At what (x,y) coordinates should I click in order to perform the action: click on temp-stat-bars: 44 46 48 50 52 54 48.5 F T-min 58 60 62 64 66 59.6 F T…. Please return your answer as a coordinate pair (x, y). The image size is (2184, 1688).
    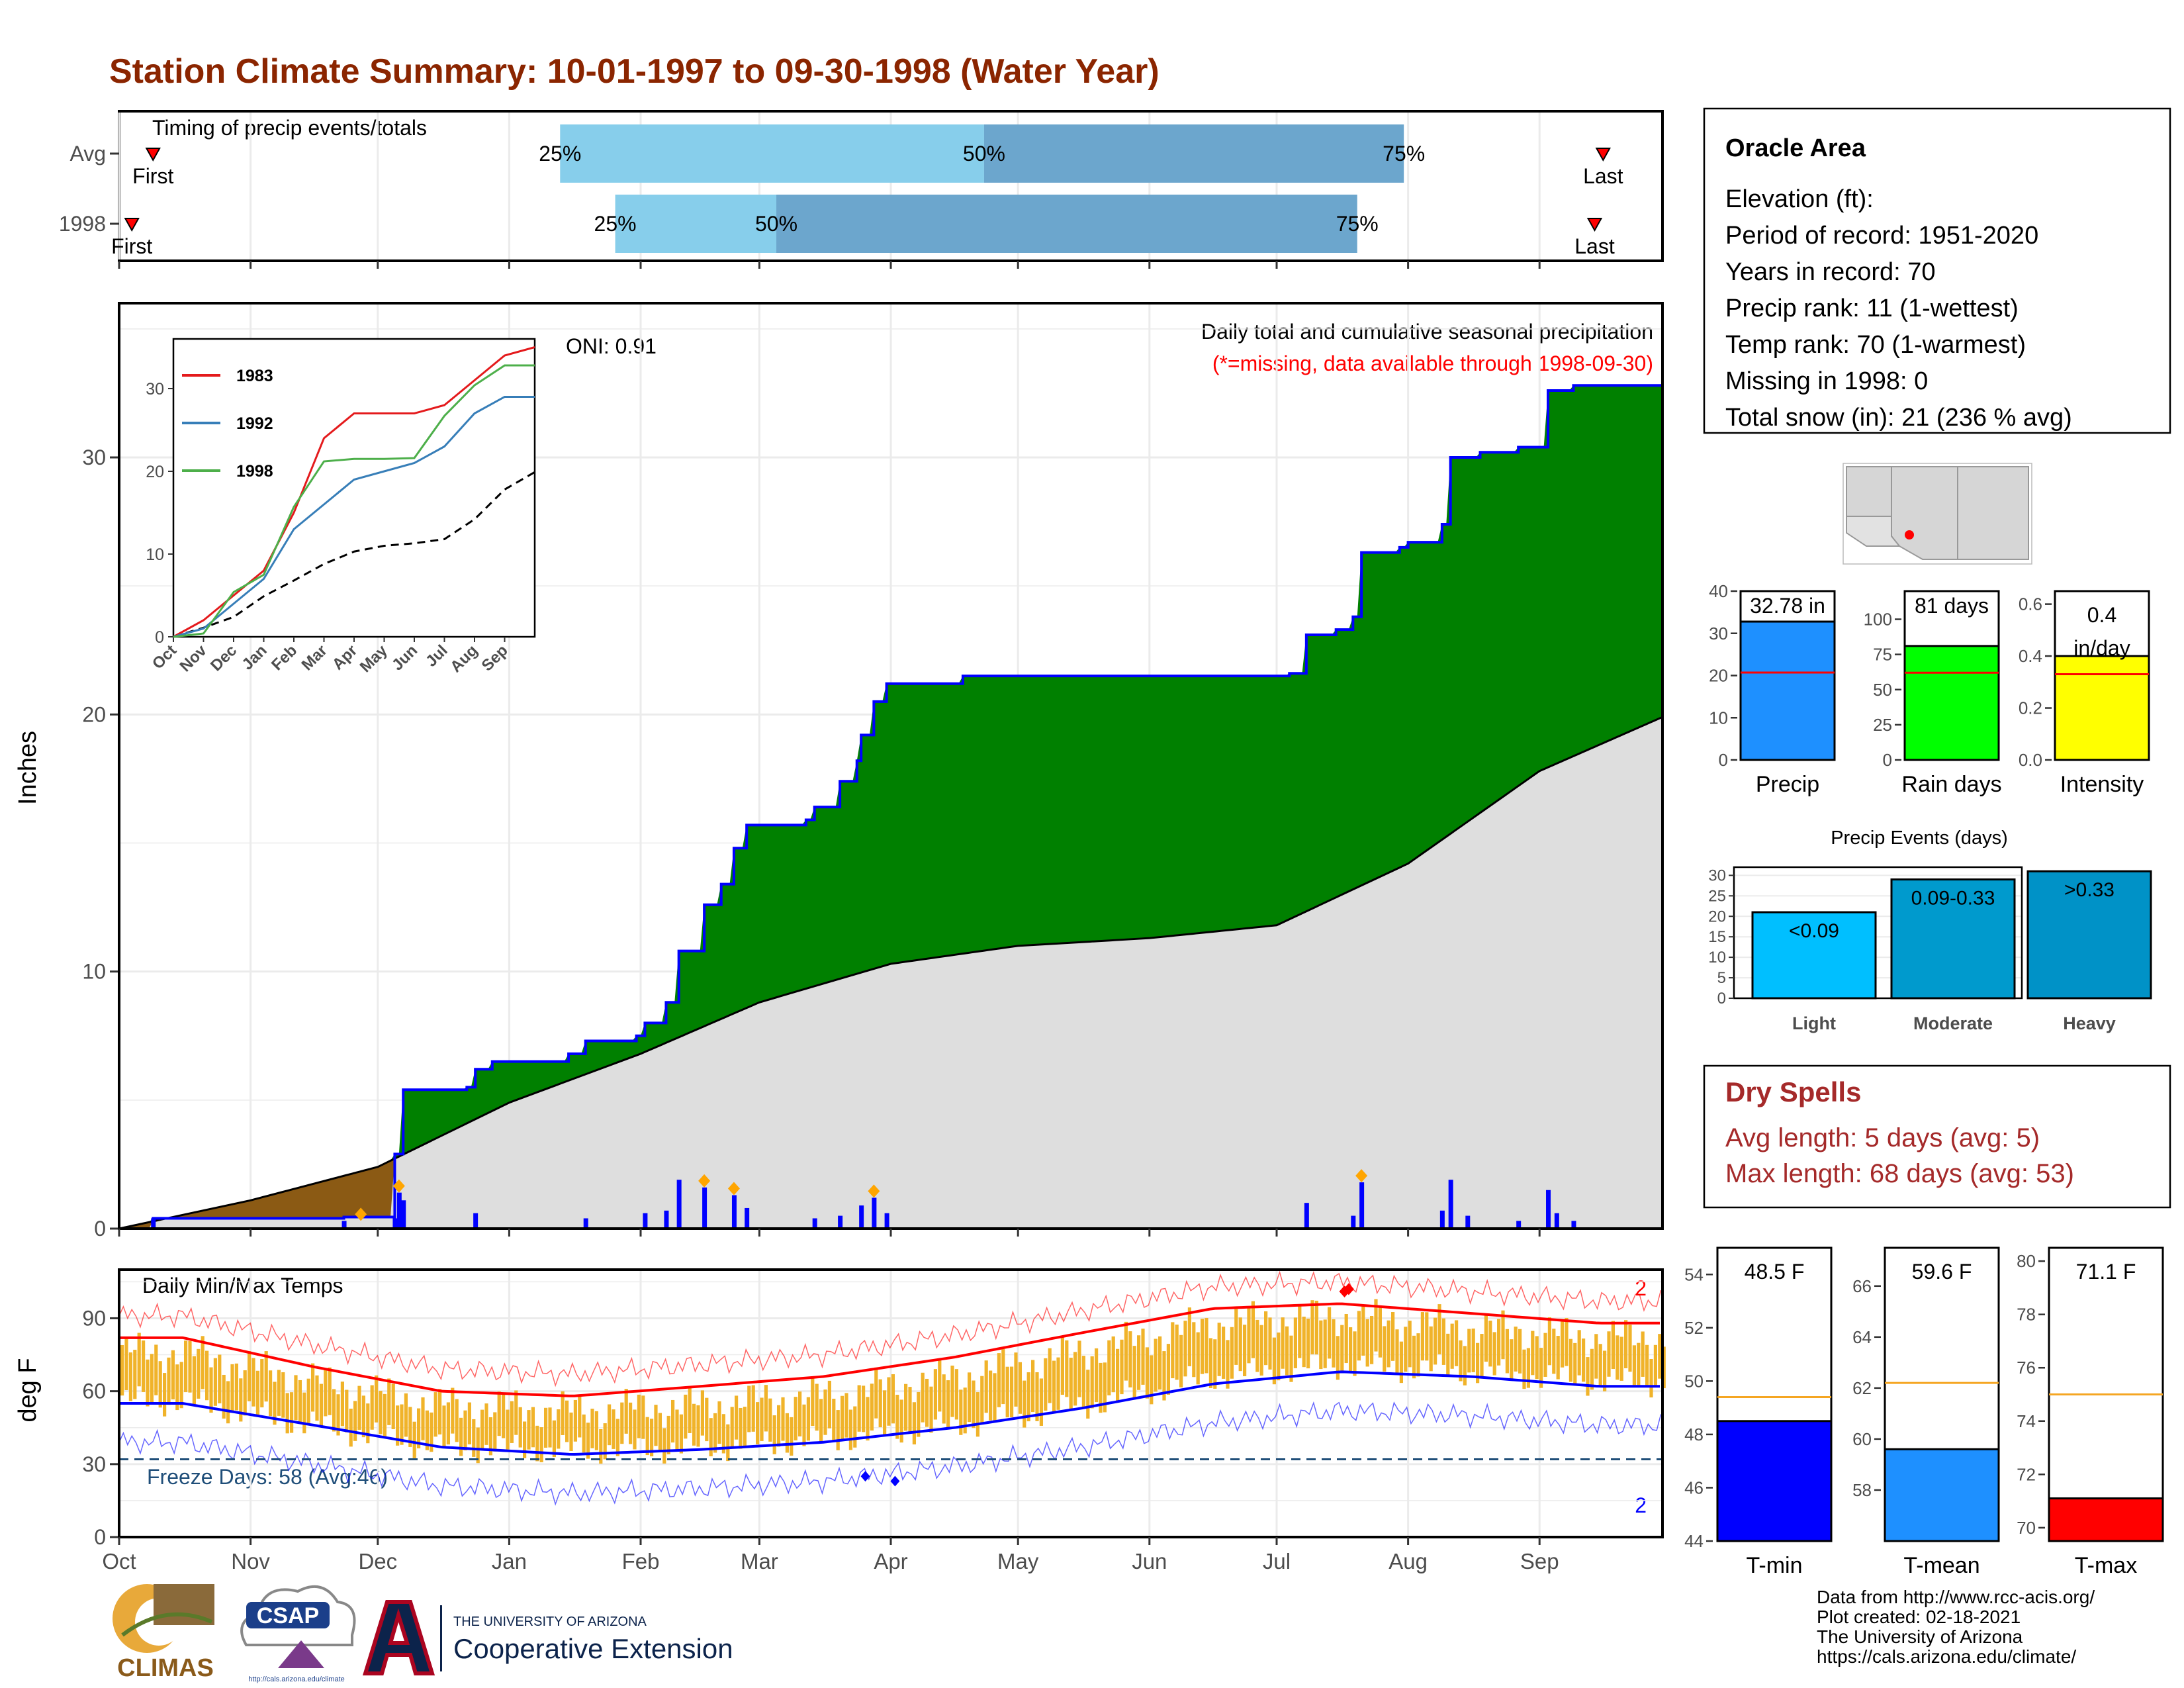
    Looking at the image, I should click on (1924, 1412).